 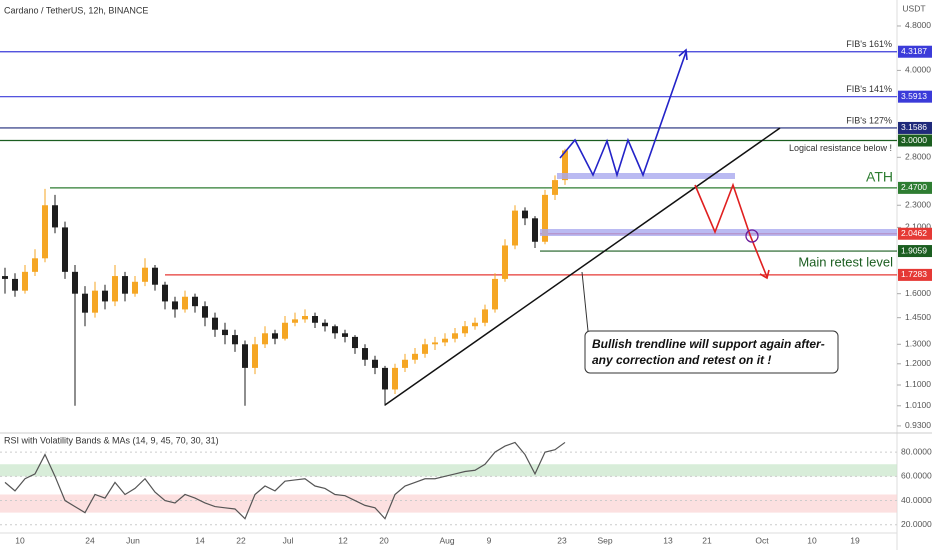 I want to click on x-tick-label: 9, so click(x=489, y=540).